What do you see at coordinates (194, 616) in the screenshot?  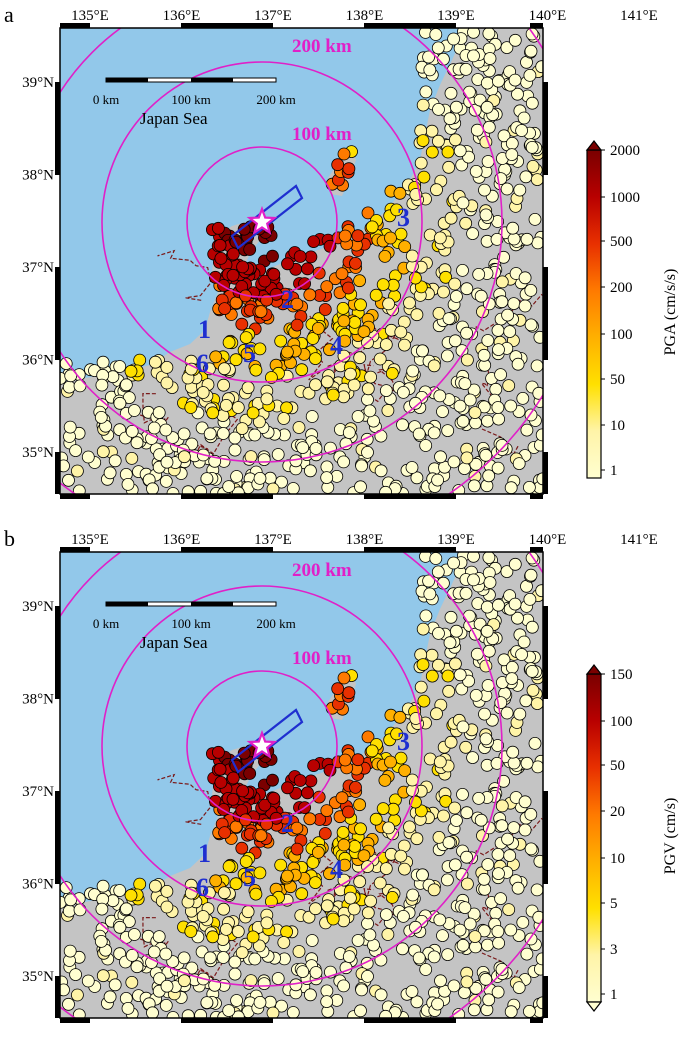 I see `scale-bar: 0 km 100 km 200 km` at bounding box center [194, 616].